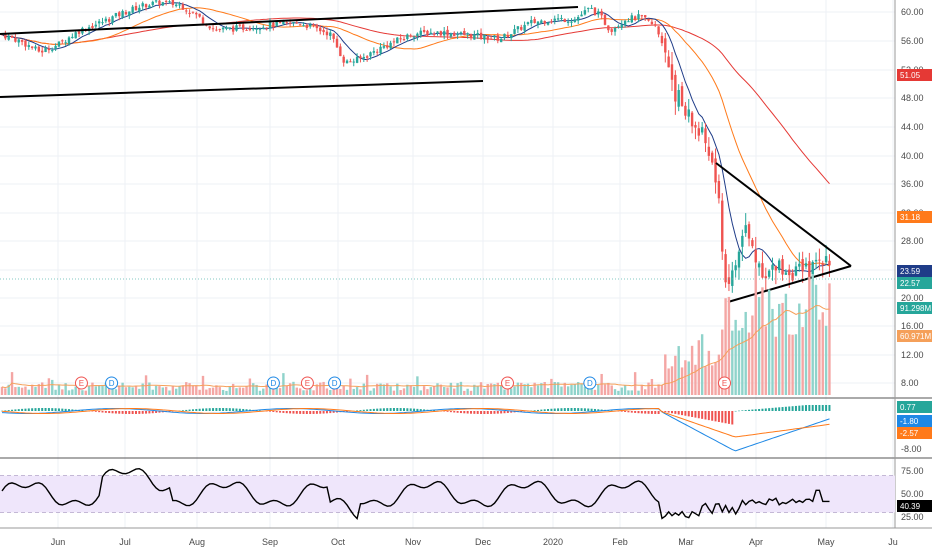 The image size is (932, 550). Describe the element at coordinates (912, 127) in the screenshot. I see `price-tick-label: 44.00` at that location.